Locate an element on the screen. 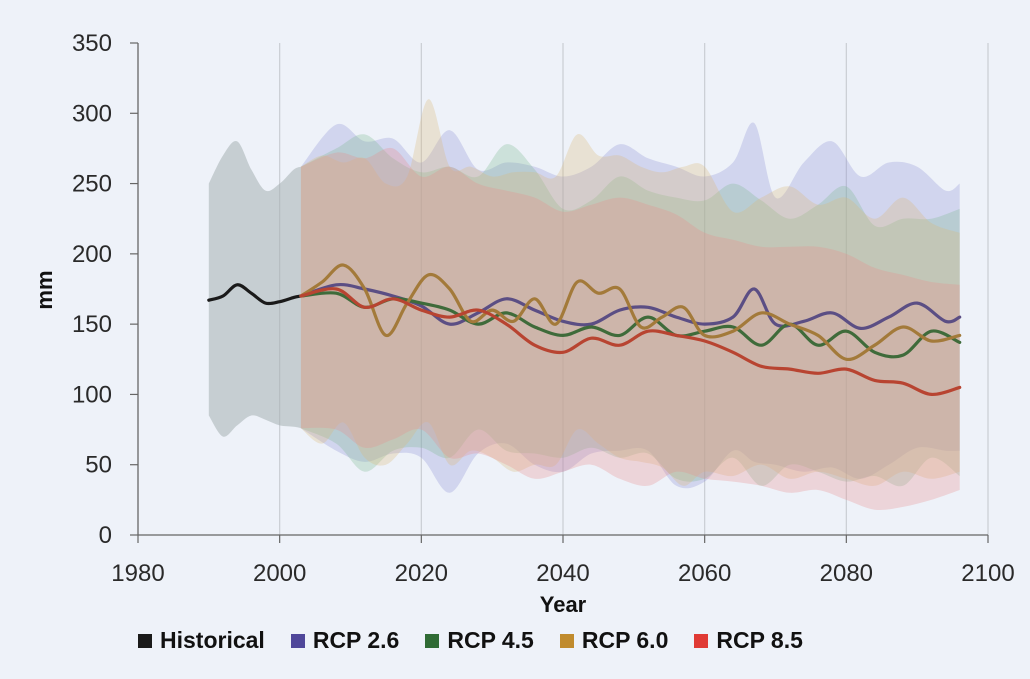 The height and width of the screenshot is (679, 1030). x-tick-label-2000: 2000 is located at coordinates (279, 573).